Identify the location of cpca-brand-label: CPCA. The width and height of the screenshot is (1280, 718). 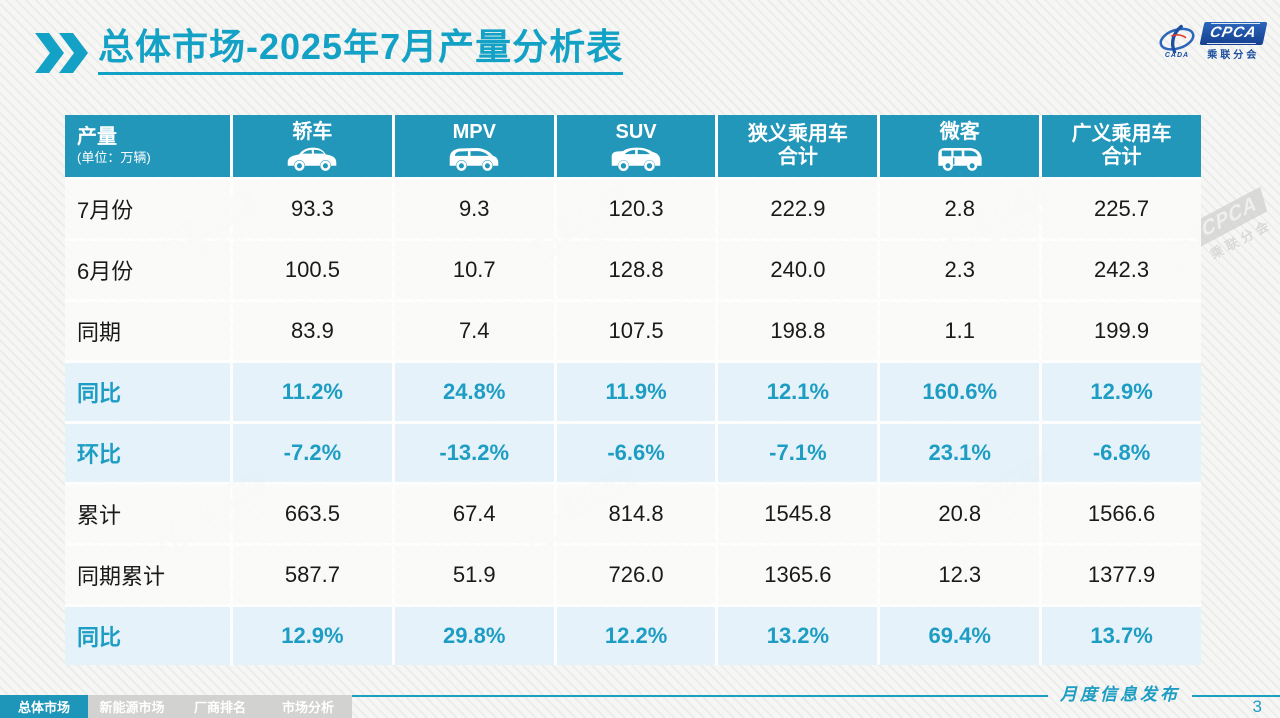
(1233, 33).